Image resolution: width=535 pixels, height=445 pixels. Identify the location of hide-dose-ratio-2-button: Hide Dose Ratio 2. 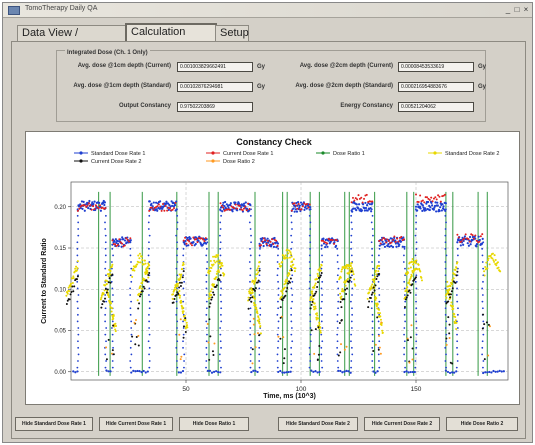
(482, 424).